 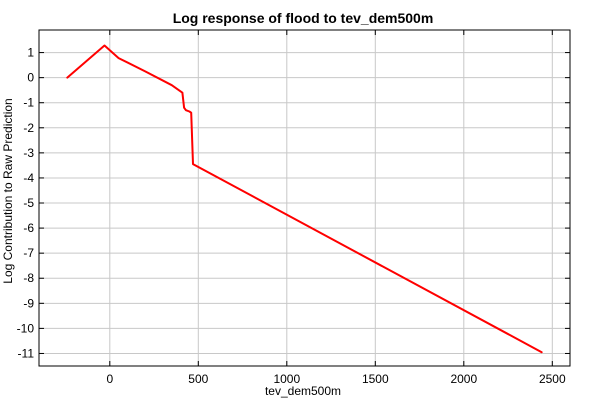 I want to click on y-tick-label: -9, so click(x=28, y=303).